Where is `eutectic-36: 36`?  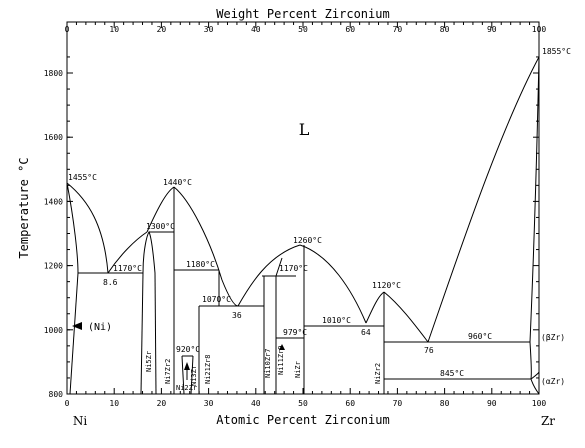
eutectic-36: 36 is located at coordinates (237, 315).